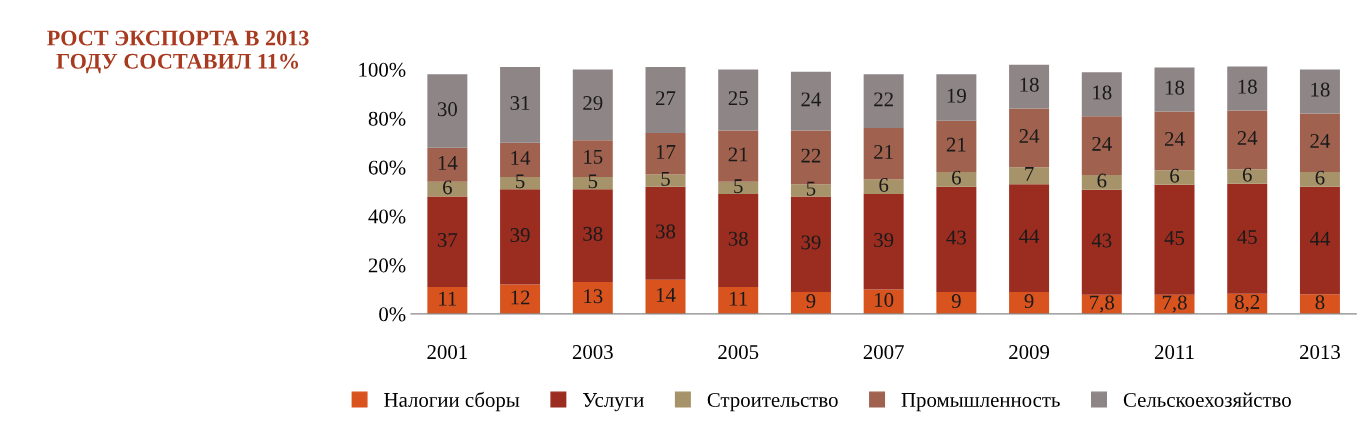 The width and height of the screenshot is (1370, 430). I want to click on data-label: 22, so click(811, 155).